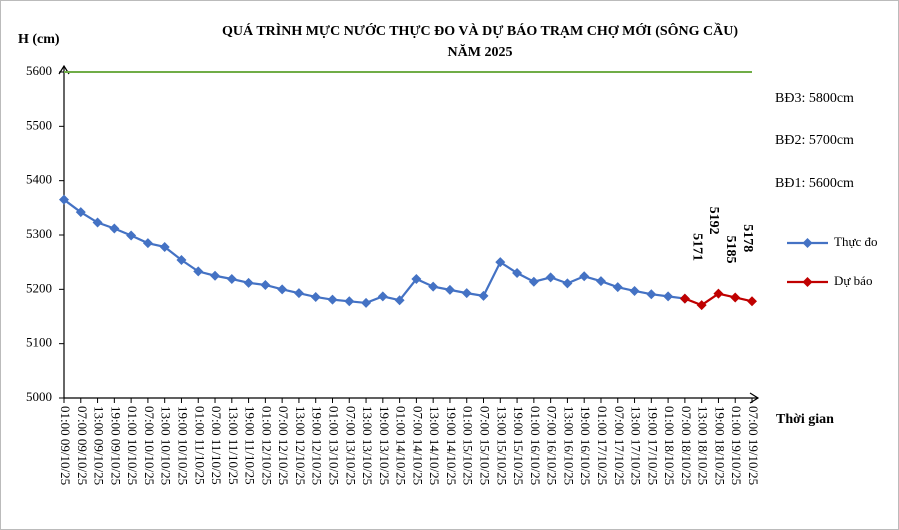  What do you see at coordinates (814, 183) in the screenshot?
I see `annotation: BĐ1: 5600cm` at bounding box center [814, 183].